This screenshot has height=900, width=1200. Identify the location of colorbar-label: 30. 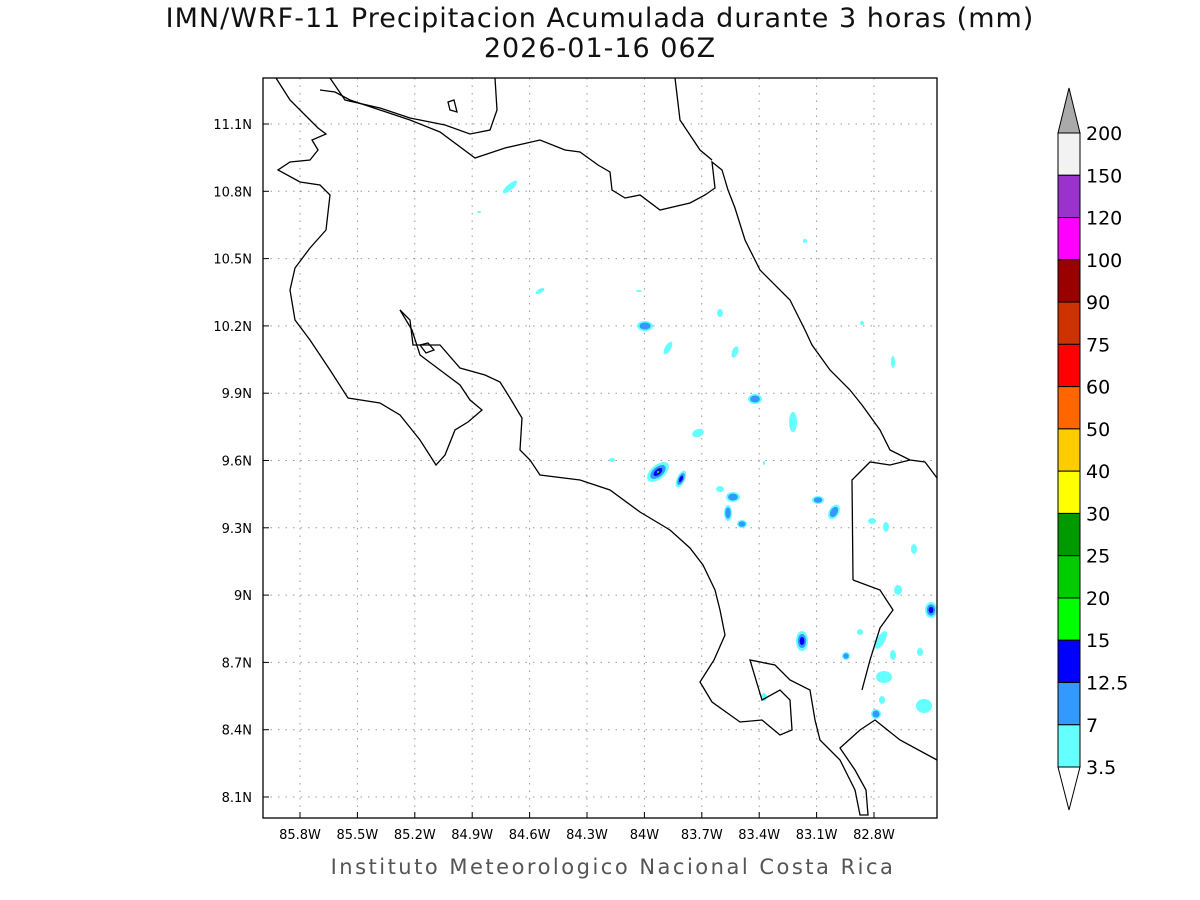
(1098, 514).